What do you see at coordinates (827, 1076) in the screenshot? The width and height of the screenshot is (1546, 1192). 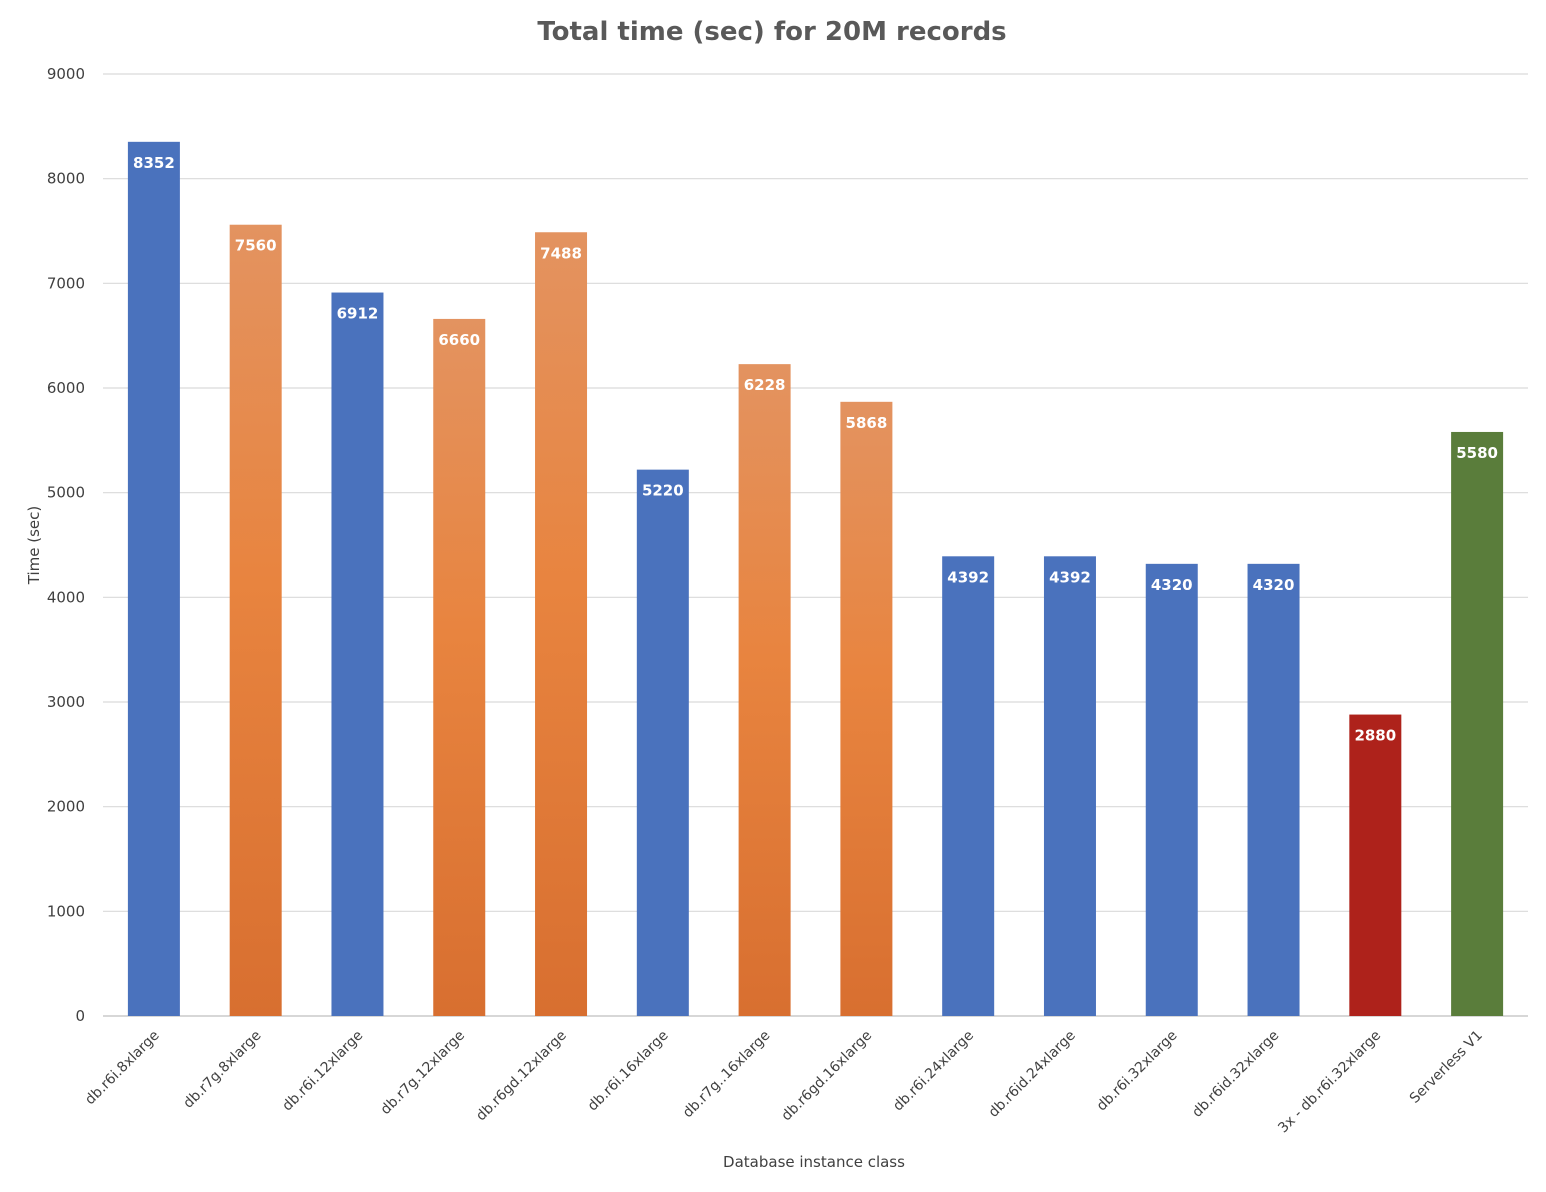 I see `x-tick-label: db.r6gd.16xlarge` at bounding box center [827, 1076].